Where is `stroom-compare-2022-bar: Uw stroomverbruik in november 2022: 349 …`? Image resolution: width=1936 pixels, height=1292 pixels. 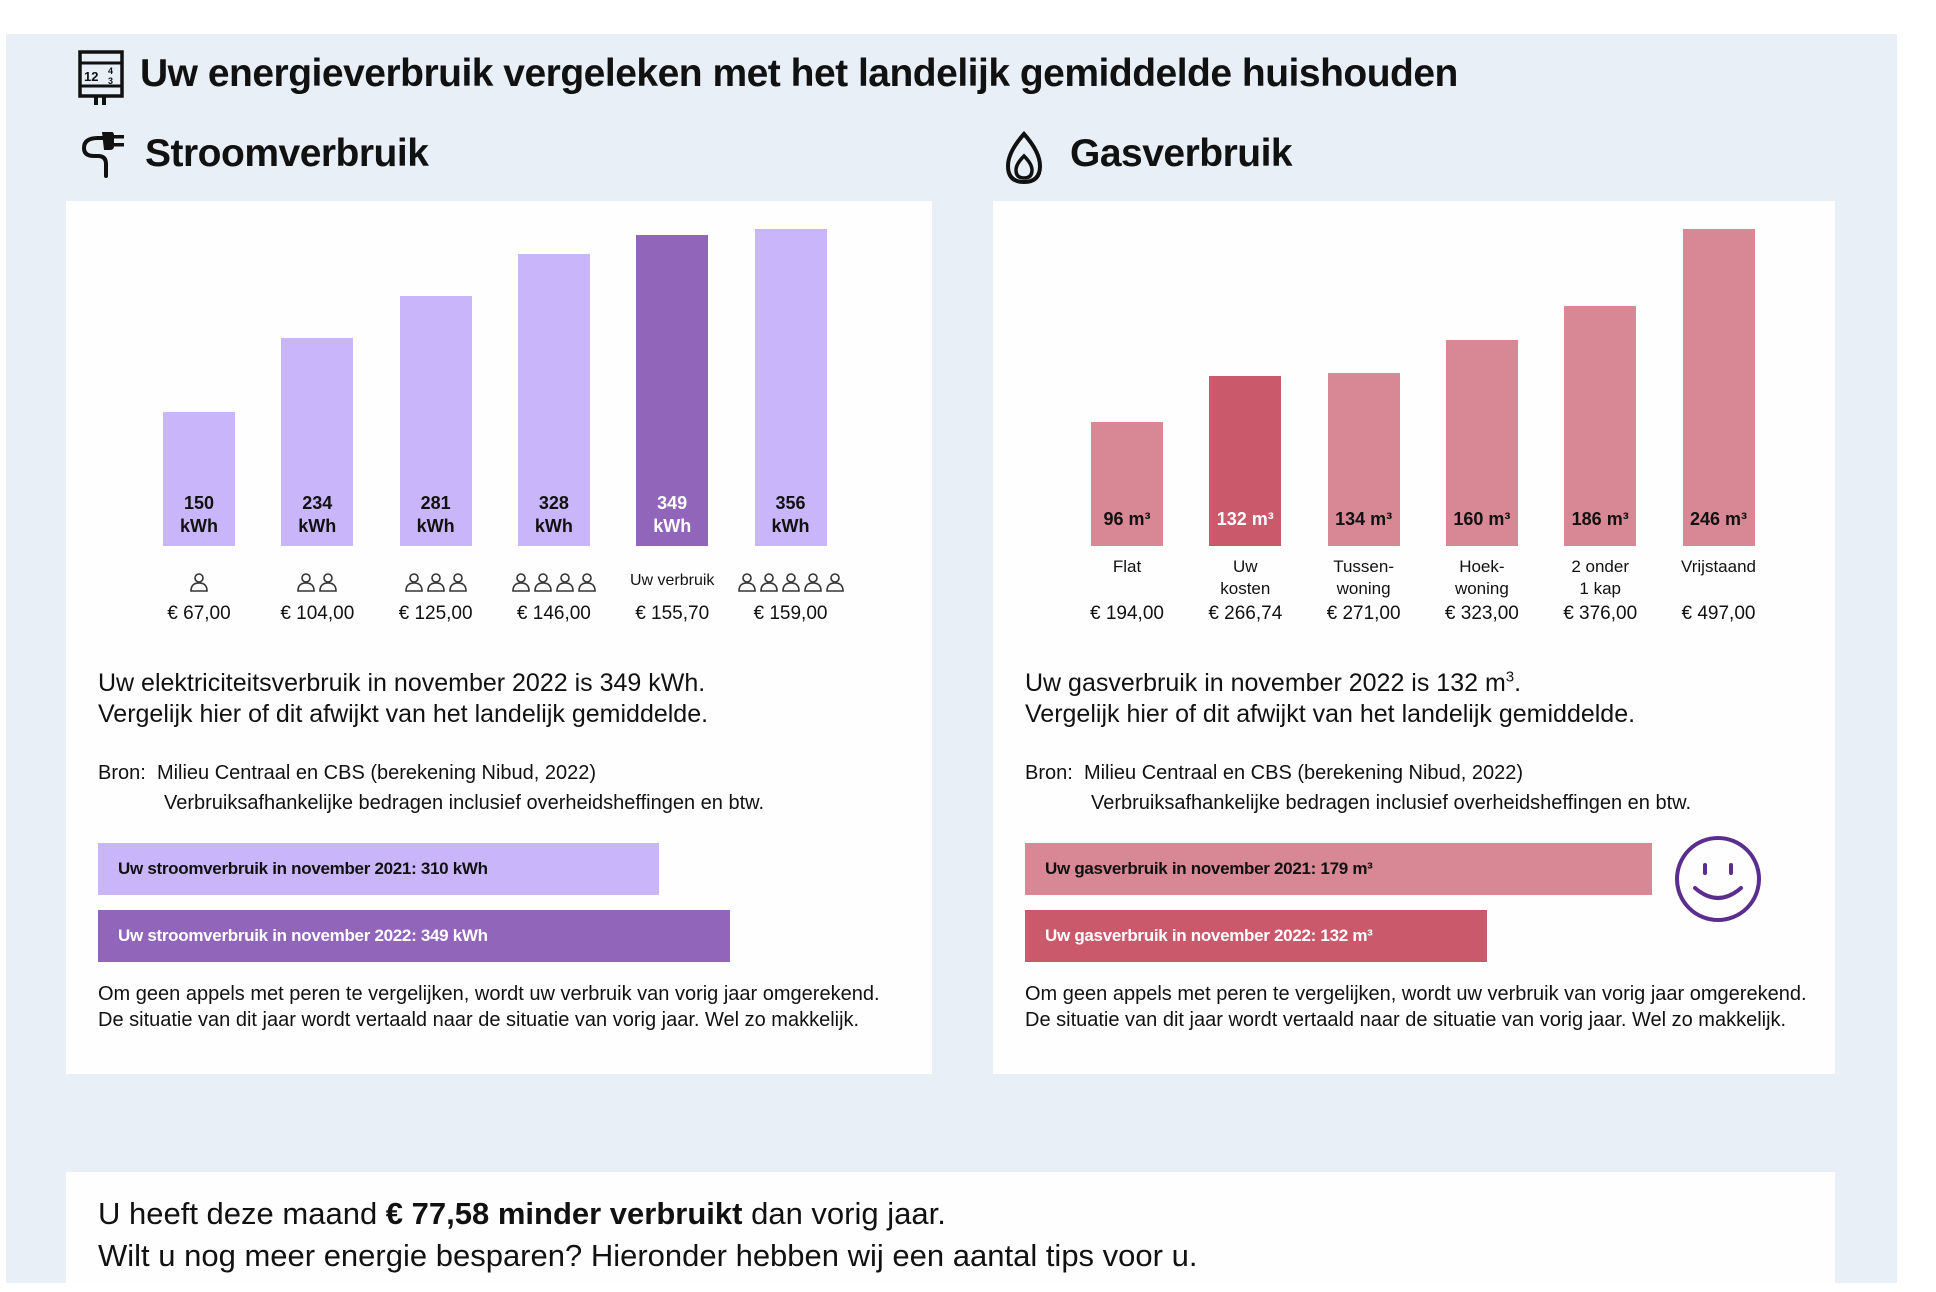 stroom-compare-2022-bar: Uw stroomverbruik in november 2022: 349 … is located at coordinates (414, 936).